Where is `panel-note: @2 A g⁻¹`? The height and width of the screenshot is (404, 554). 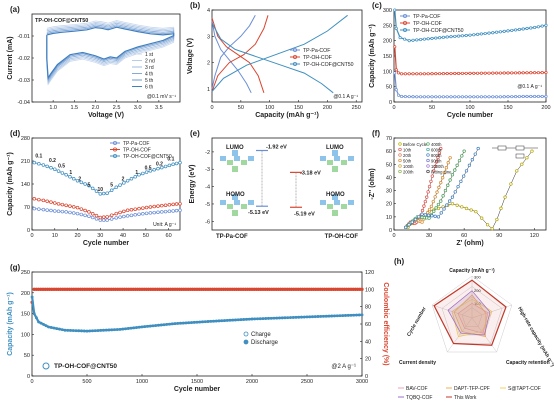
panel-note: @2 A g⁻¹ is located at coordinates (343, 367).